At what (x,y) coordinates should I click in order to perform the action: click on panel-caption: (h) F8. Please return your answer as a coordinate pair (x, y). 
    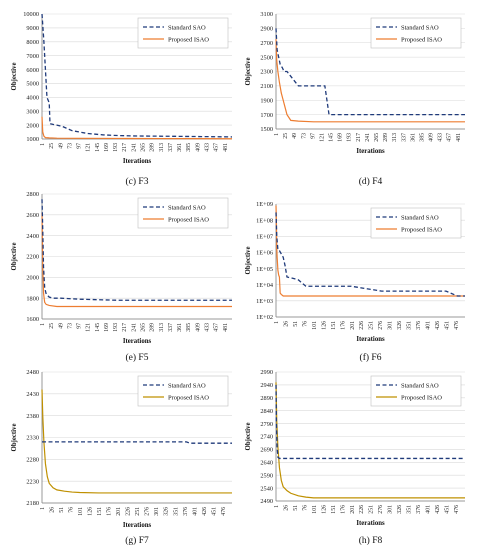
    Looking at the image, I should click on (371, 540).